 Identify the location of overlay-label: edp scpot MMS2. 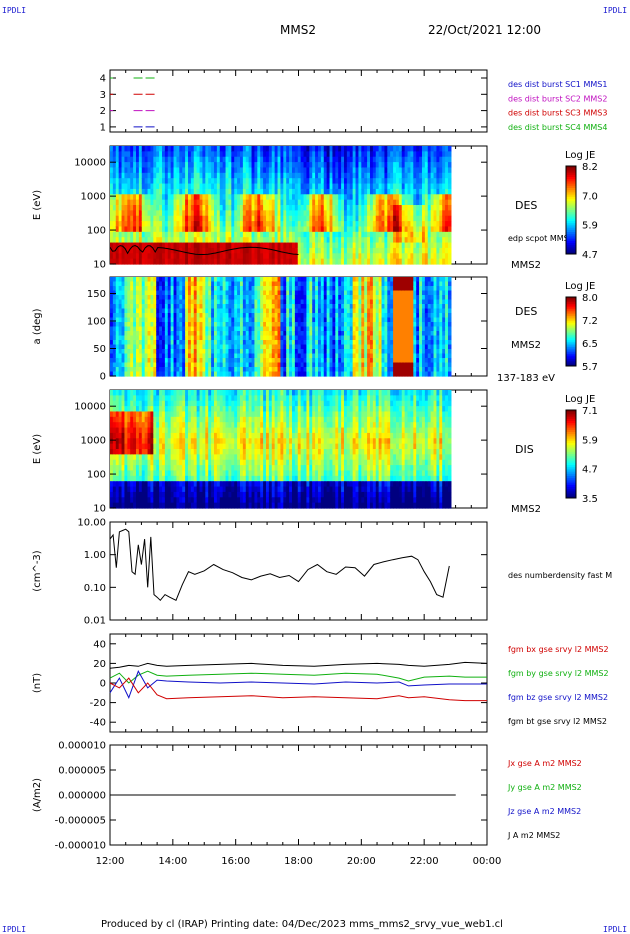
(541, 238).